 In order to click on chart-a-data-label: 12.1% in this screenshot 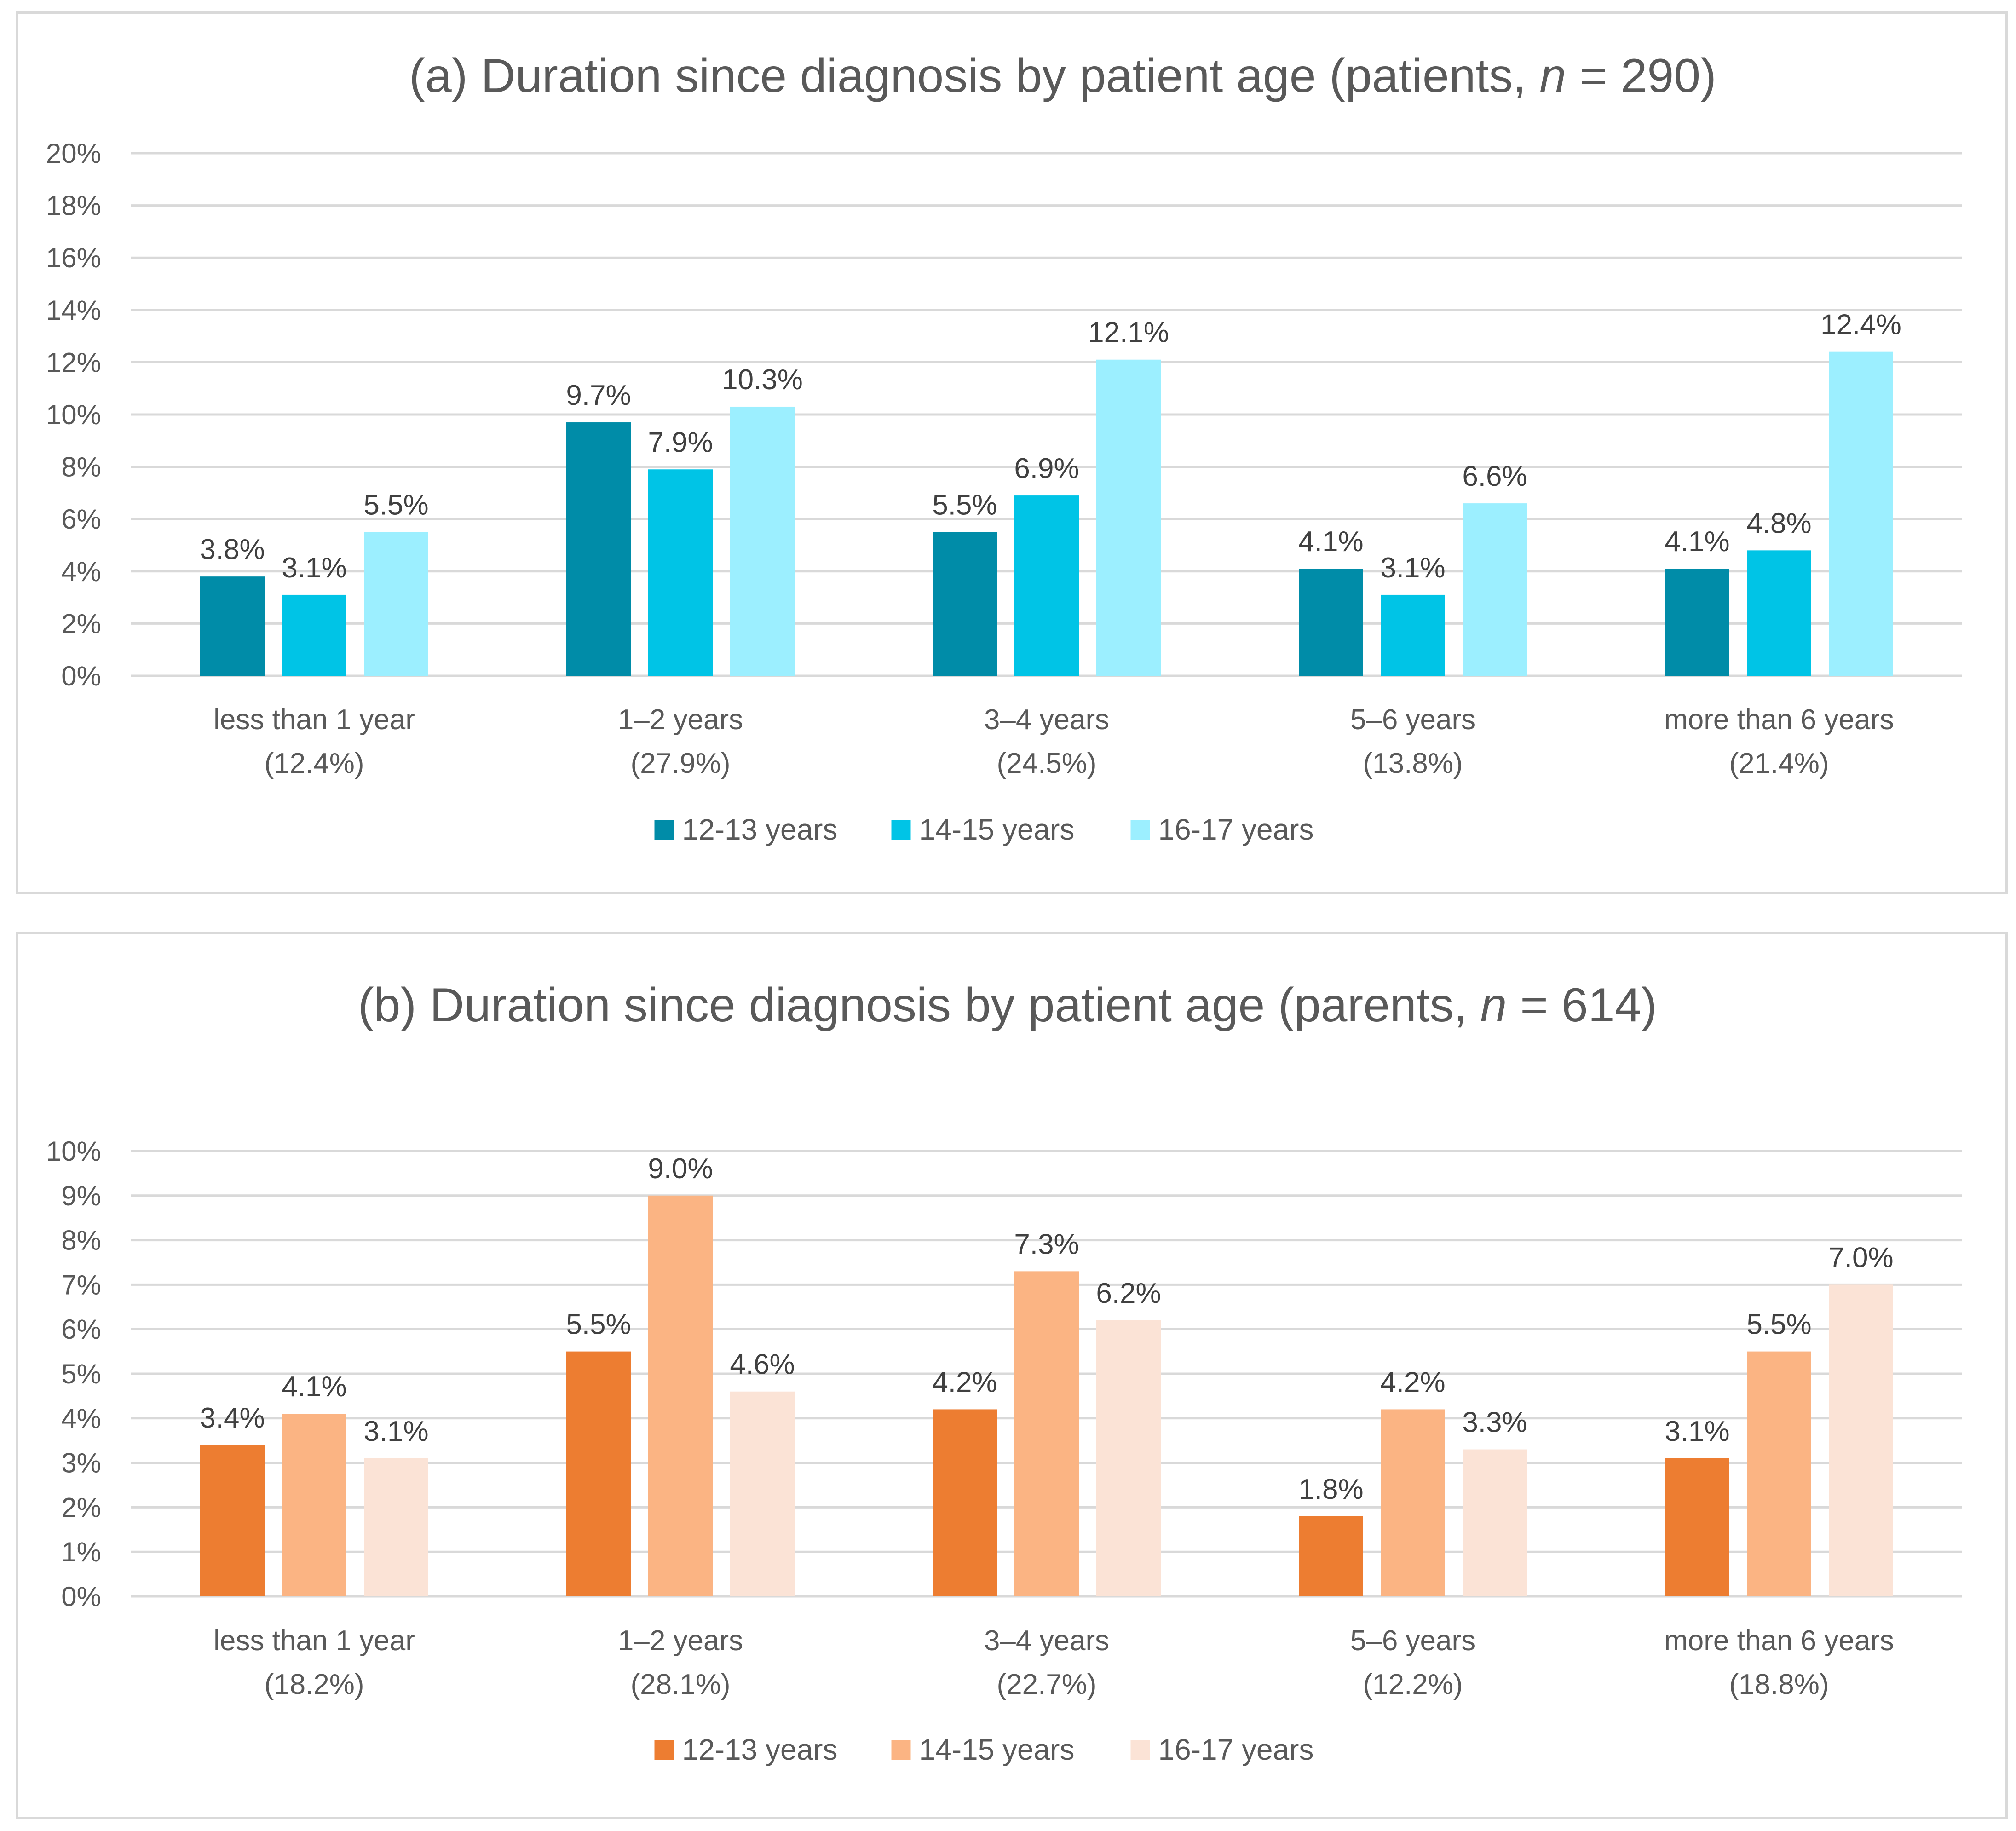, I will do `click(1128, 333)`.